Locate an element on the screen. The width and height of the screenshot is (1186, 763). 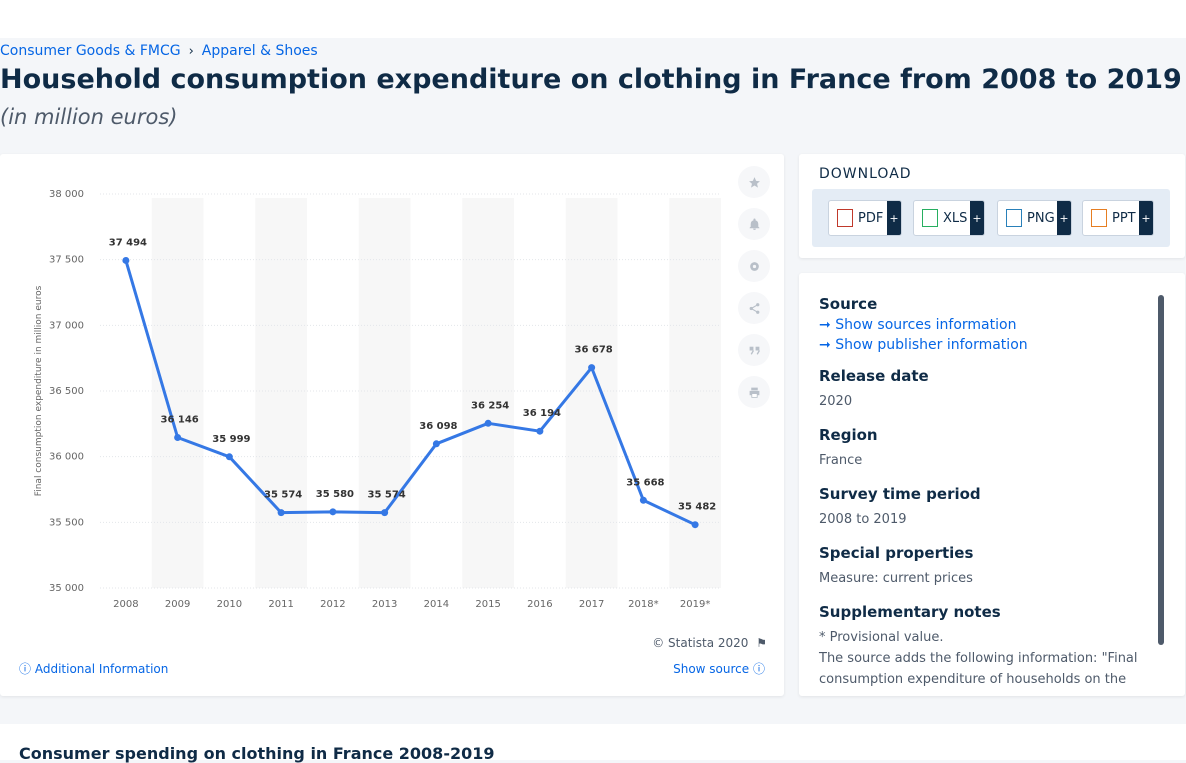
info-scrollbar is located at coordinates (1161, 470).